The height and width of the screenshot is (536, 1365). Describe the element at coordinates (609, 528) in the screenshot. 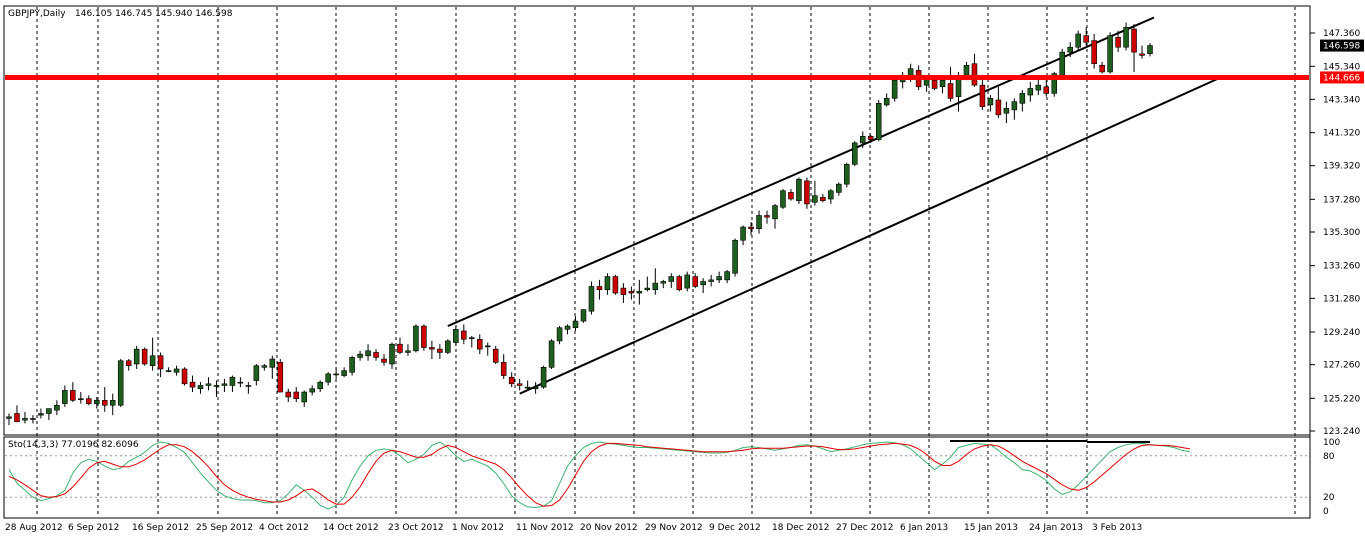

I see `time-tick-label: 20 Nov 2012` at that location.